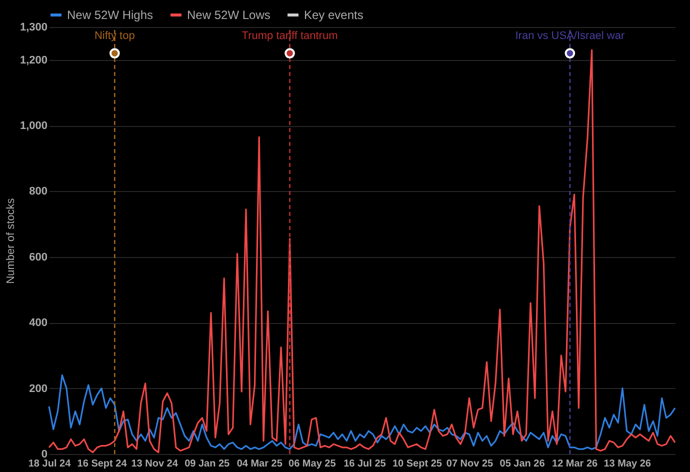 This screenshot has height=472, width=690. I want to click on x-tick-label: 05 Jan 26, so click(523, 464).